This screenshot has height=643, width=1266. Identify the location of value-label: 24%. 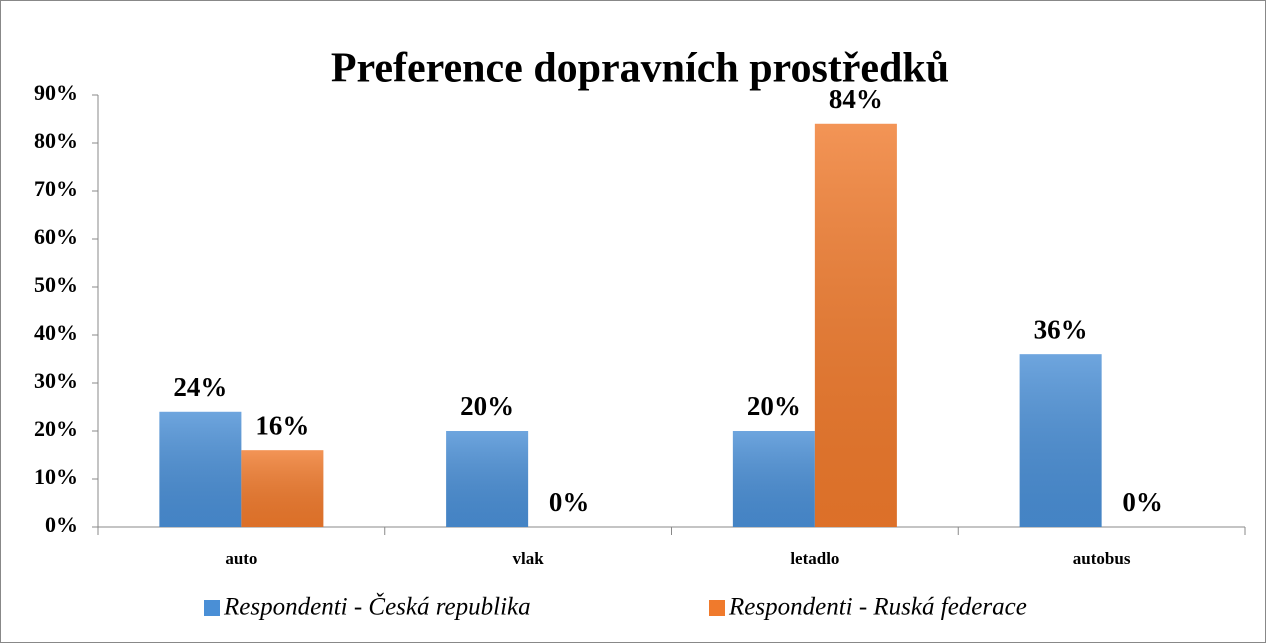
(200, 387).